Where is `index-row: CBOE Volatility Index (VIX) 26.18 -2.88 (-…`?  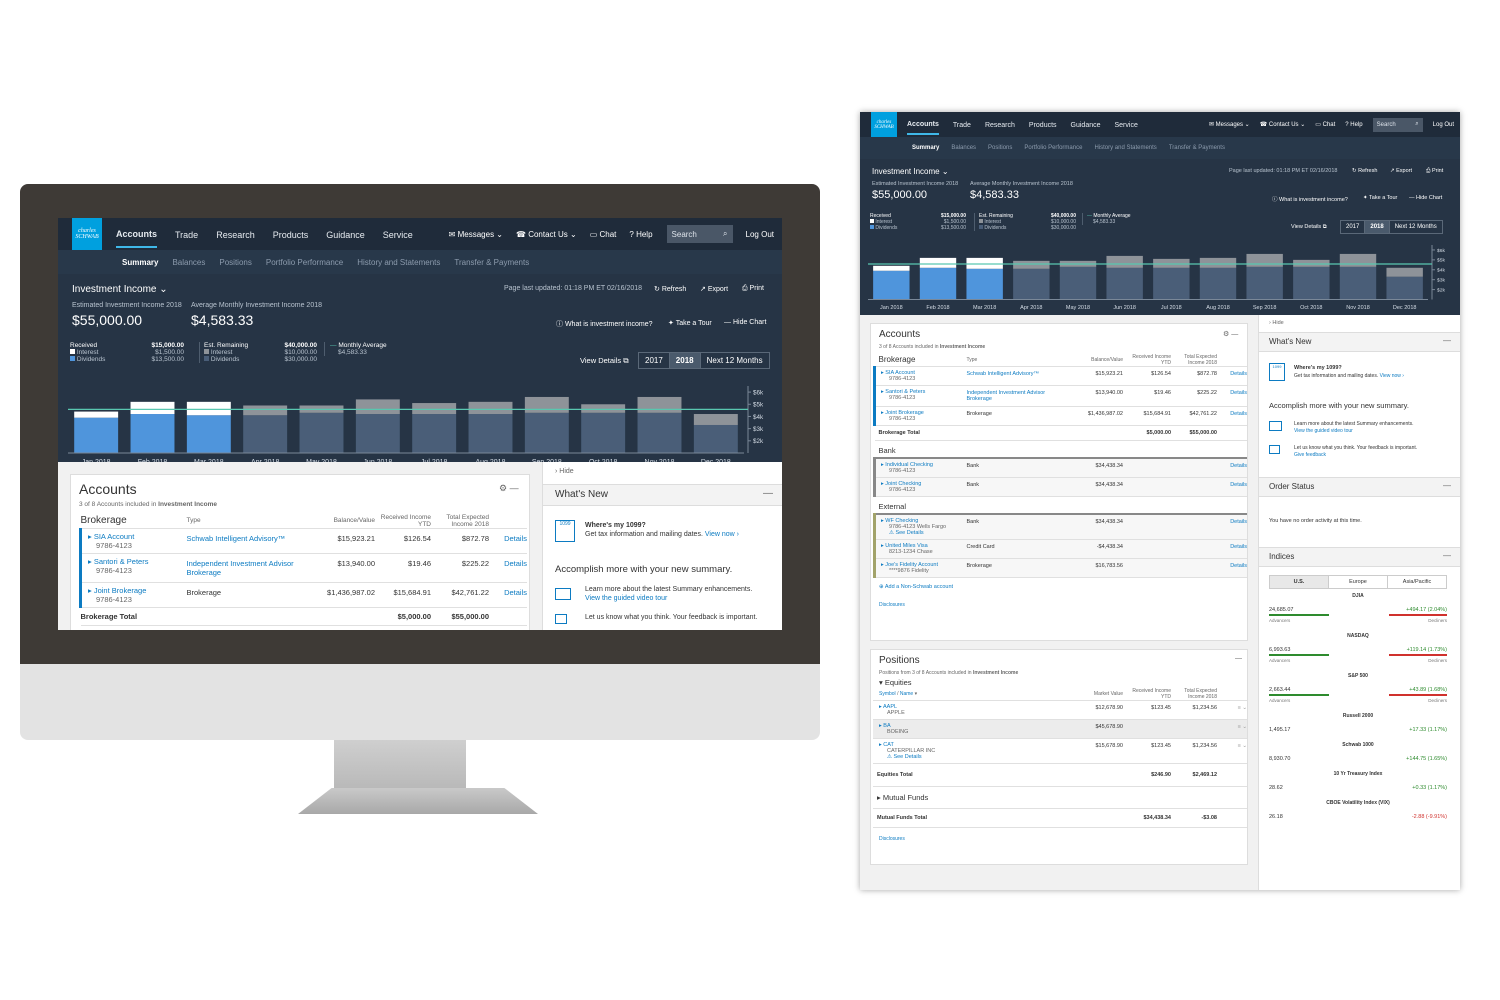 index-row: CBOE Volatility Index (VIX) 26.18 -2.88 (-… is located at coordinates (1358, 810).